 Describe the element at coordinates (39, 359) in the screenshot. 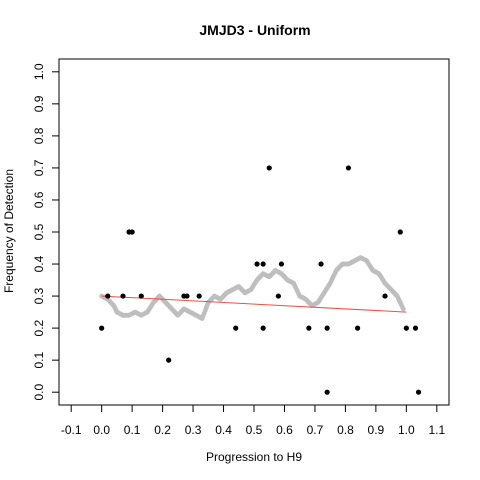

I see `y-tick-label: 0.1` at that location.